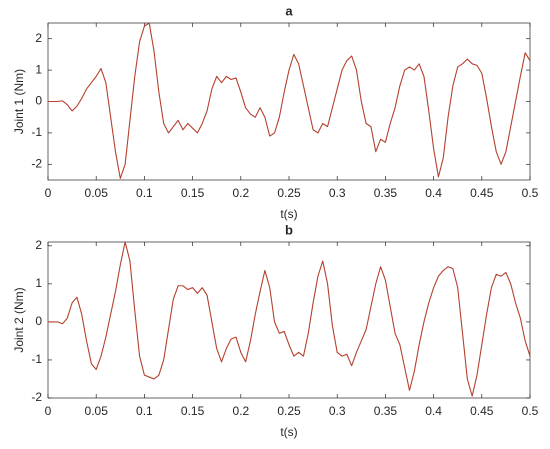 The width and height of the screenshot is (550, 449). I want to click on chart-title: a, so click(289, 10).